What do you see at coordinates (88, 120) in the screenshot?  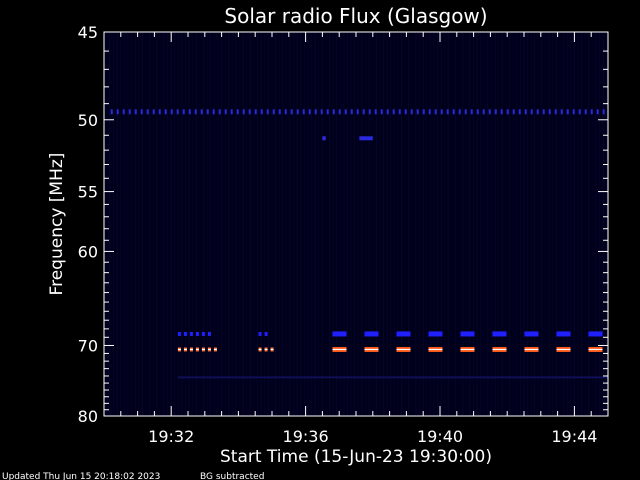 I see `y-tick-label: 50` at bounding box center [88, 120].